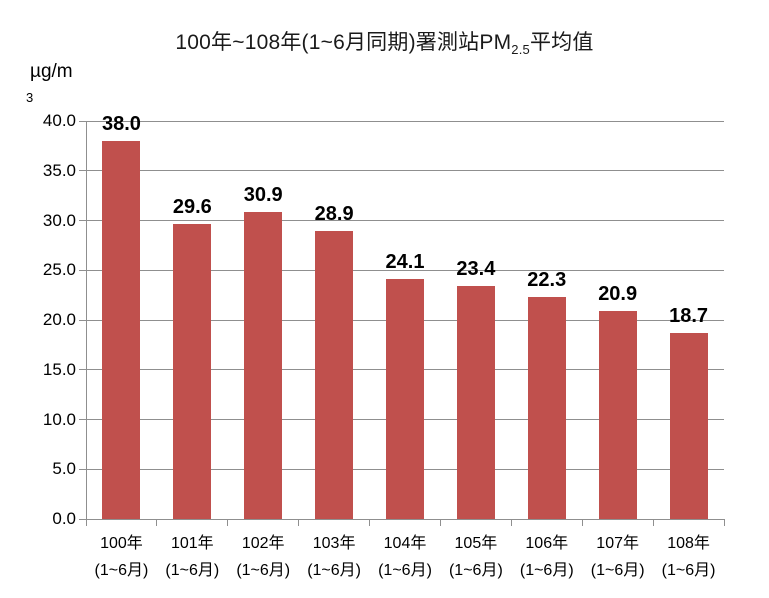  I want to click on x-category-label-line1: 108年, so click(688, 543).